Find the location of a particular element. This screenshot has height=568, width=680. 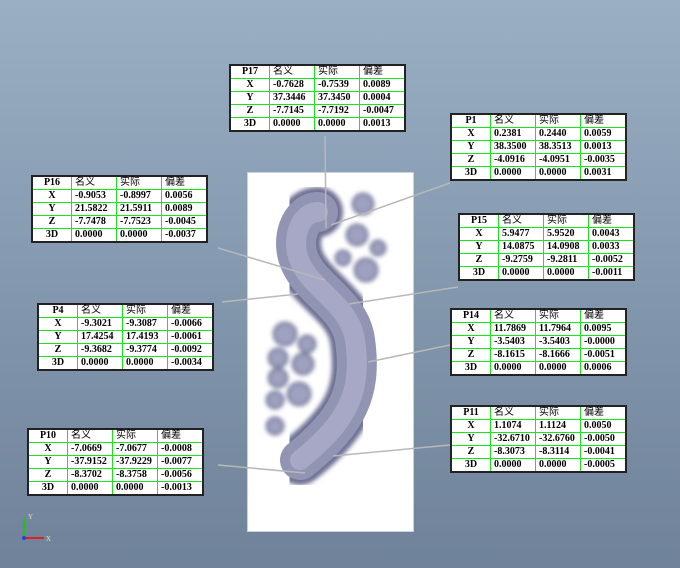

value-cell: 17.4193 is located at coordinates (145, 337).